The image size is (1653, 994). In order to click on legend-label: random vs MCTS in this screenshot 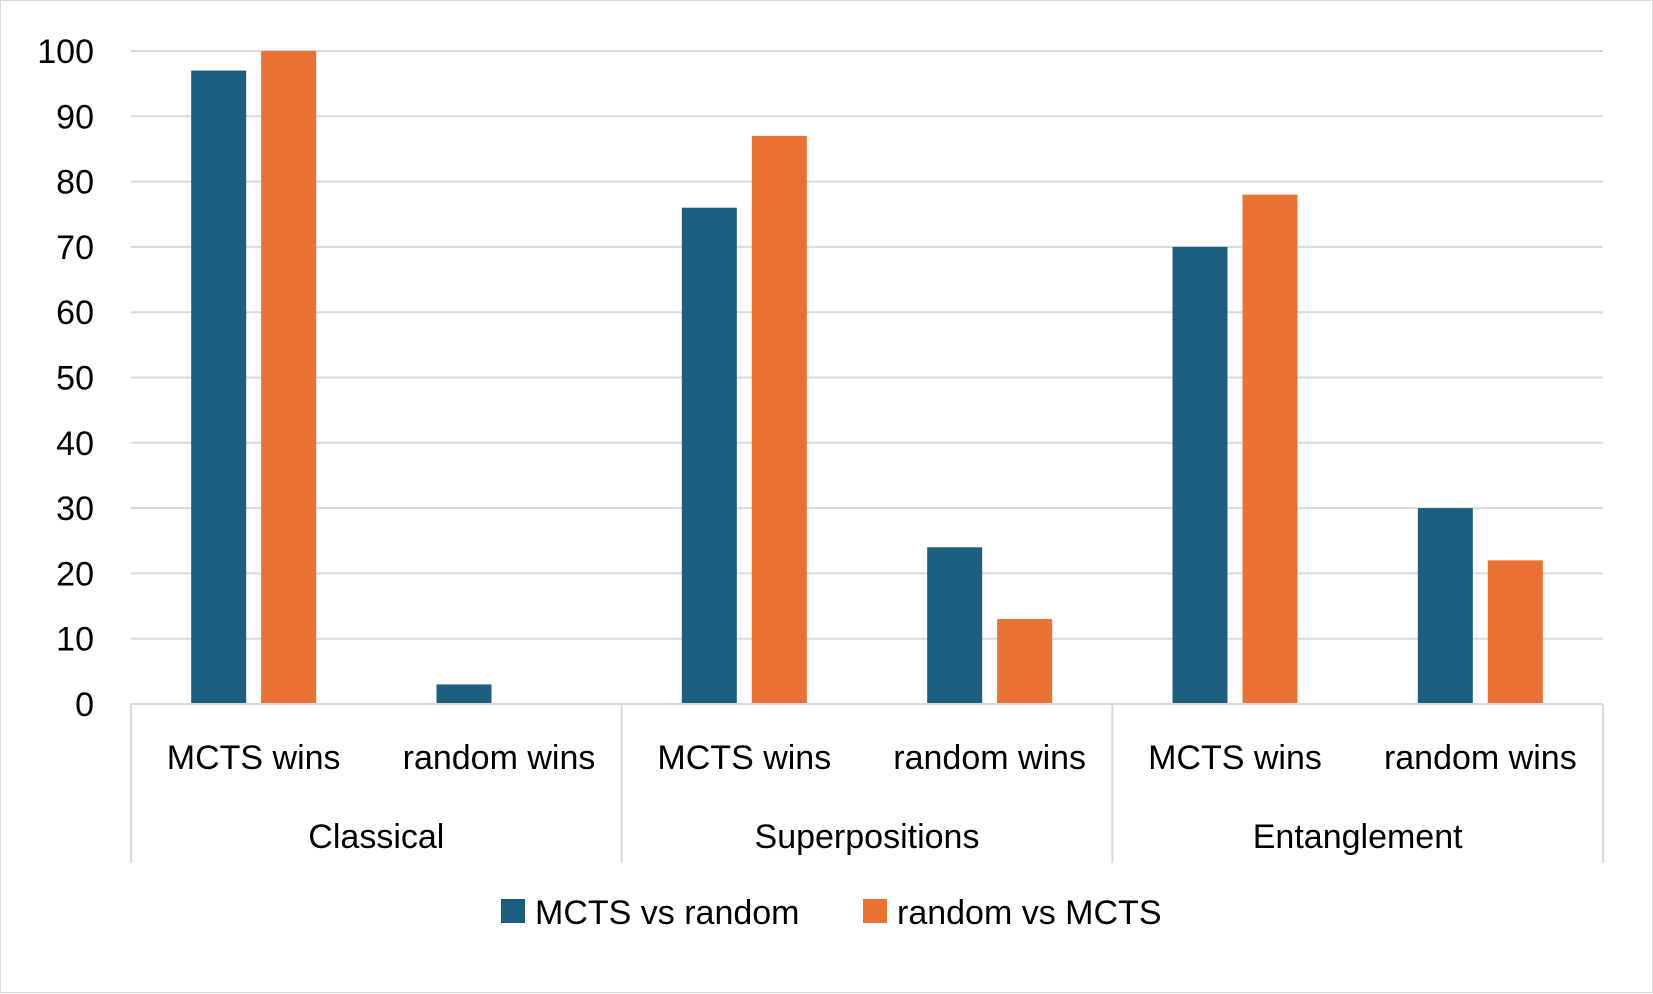, I will do `click(1029, 913)`.